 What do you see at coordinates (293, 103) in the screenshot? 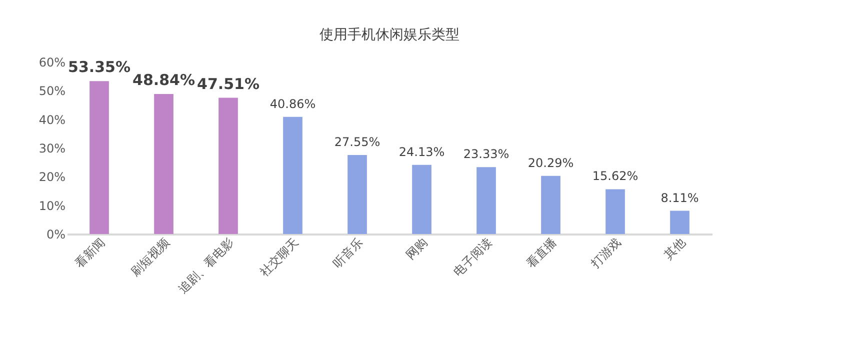
I see `data-label: 40.86%` at bounding box center [293, 103].